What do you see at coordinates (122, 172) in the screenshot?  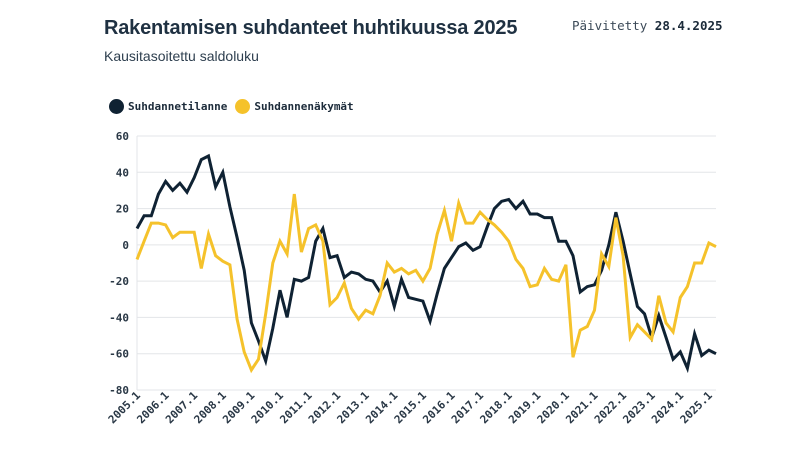 I see `y-tick-label: 40` at bounding box center [122, 172].